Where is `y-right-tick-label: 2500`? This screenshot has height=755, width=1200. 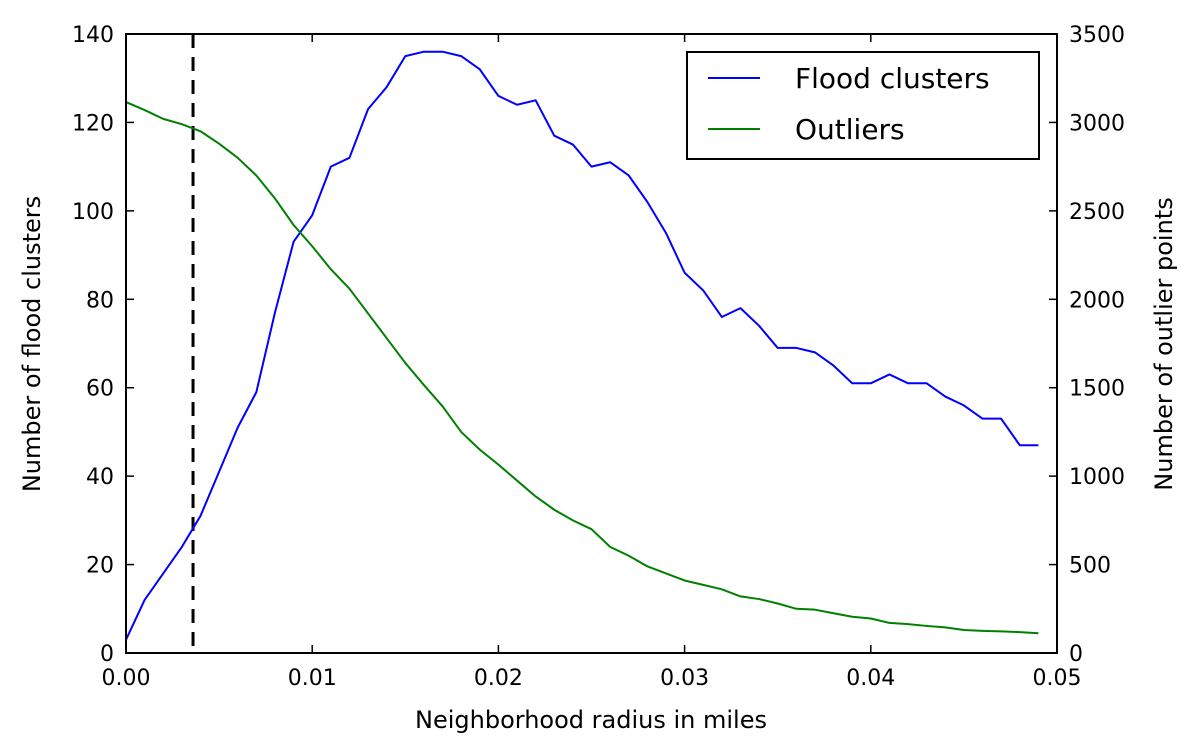
y-right-tick-label: 2500 is located at coordinates (1097, 212).